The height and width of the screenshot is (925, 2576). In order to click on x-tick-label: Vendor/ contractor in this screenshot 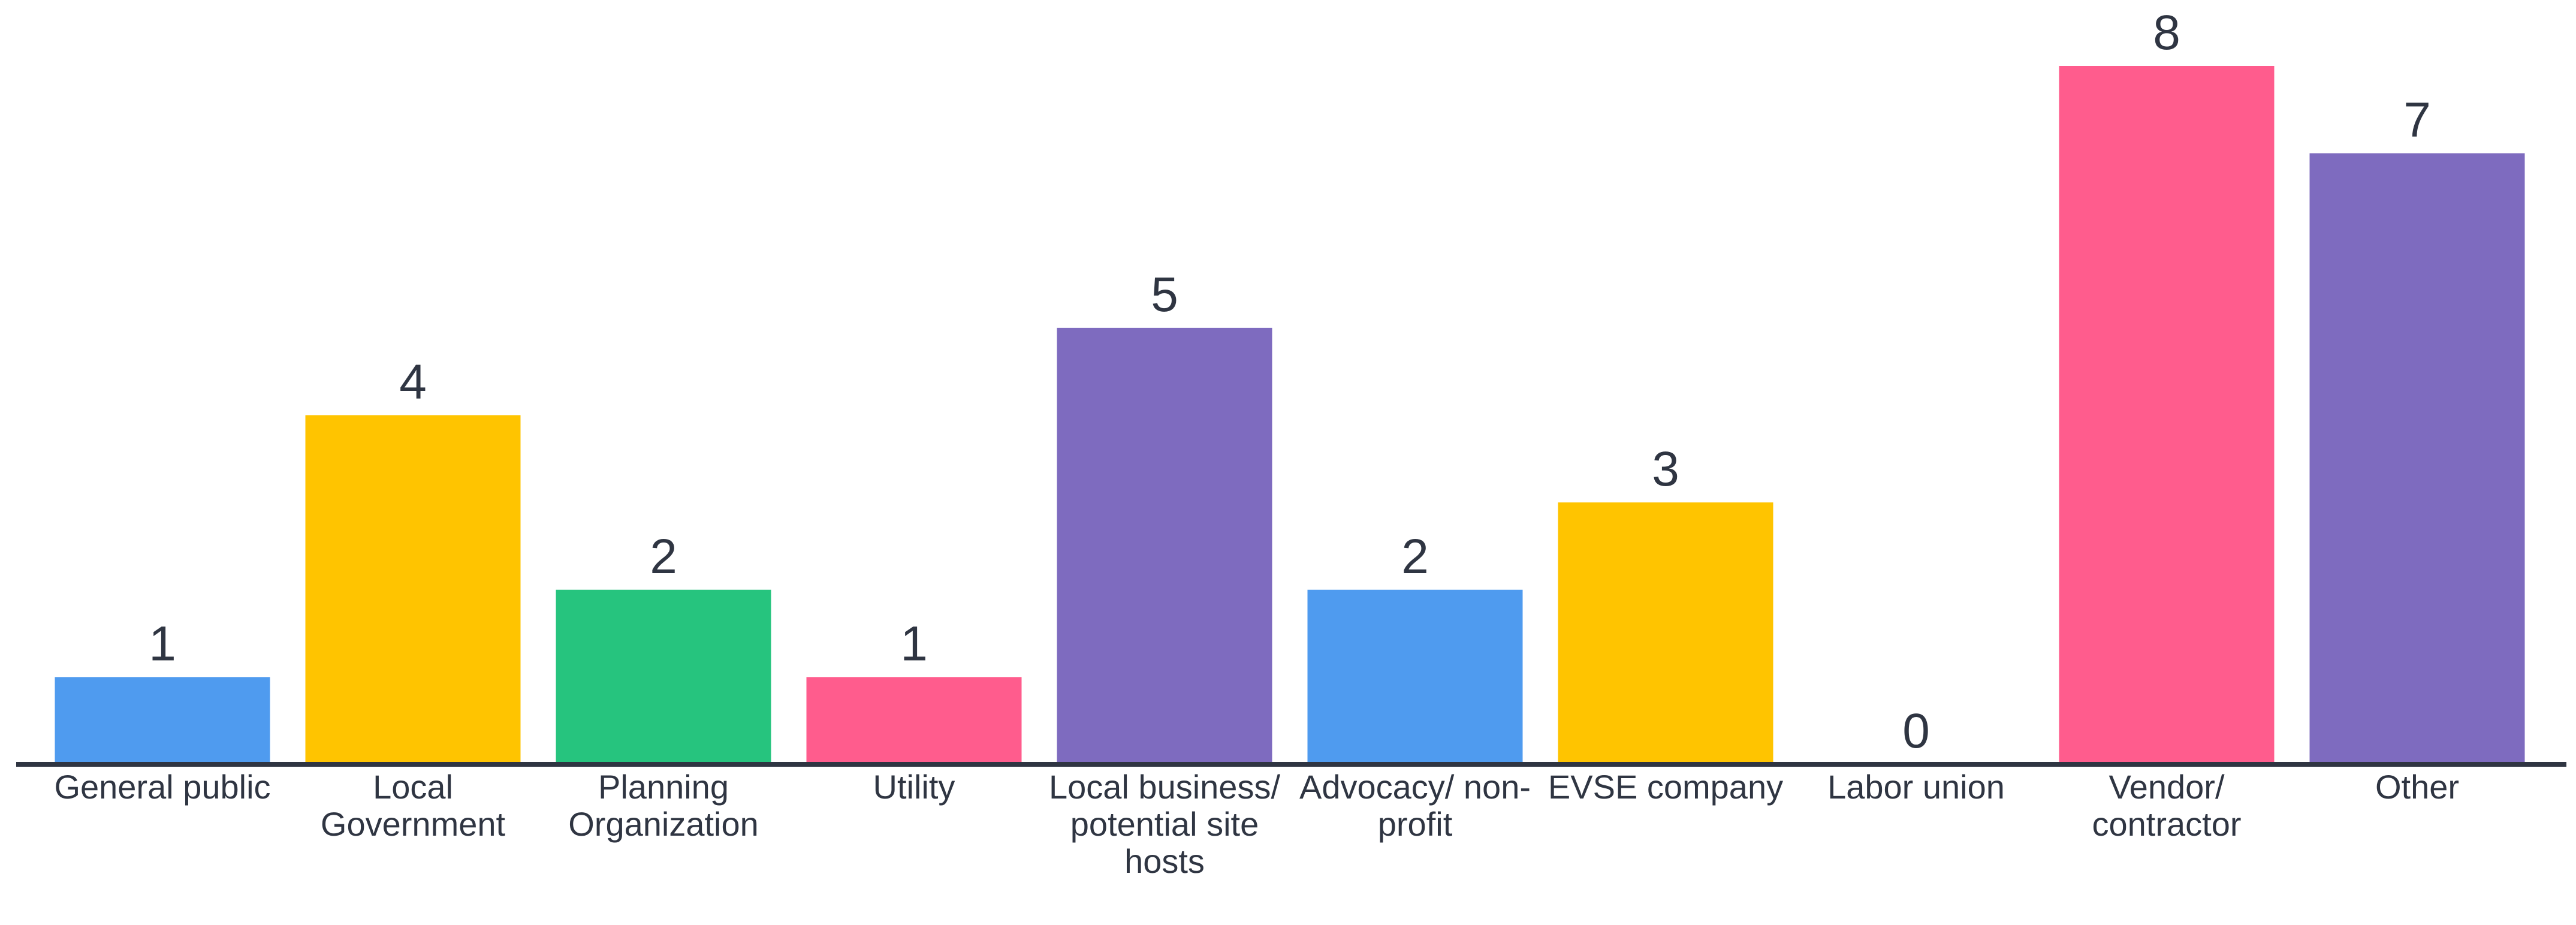, I will do `click(2167, 806)`.